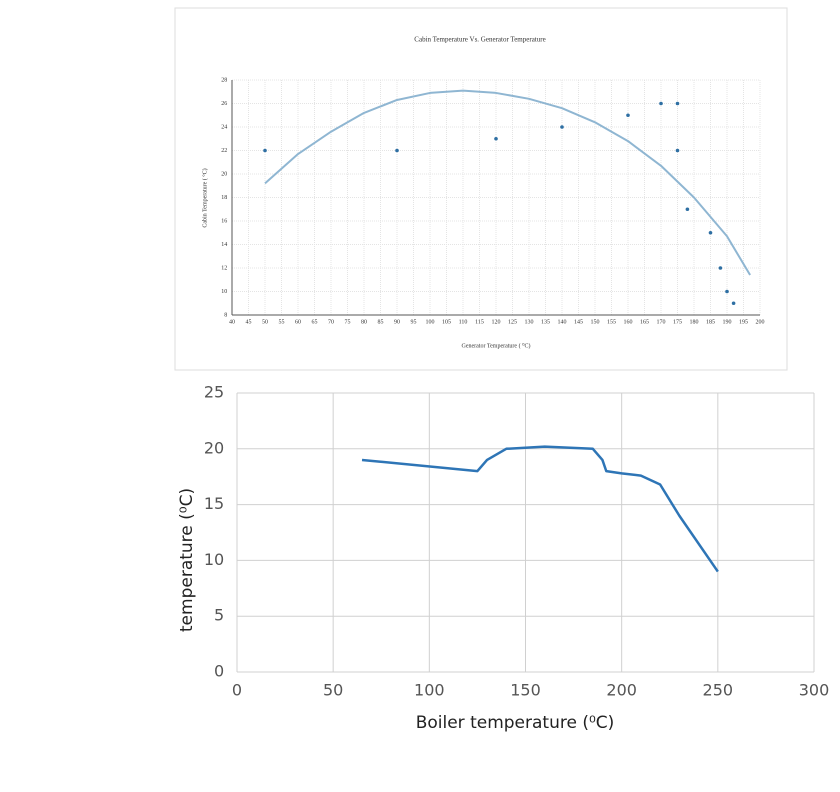 The image size is (840, 792). I want to click on y-tick-label: 24, so click(224, 127).